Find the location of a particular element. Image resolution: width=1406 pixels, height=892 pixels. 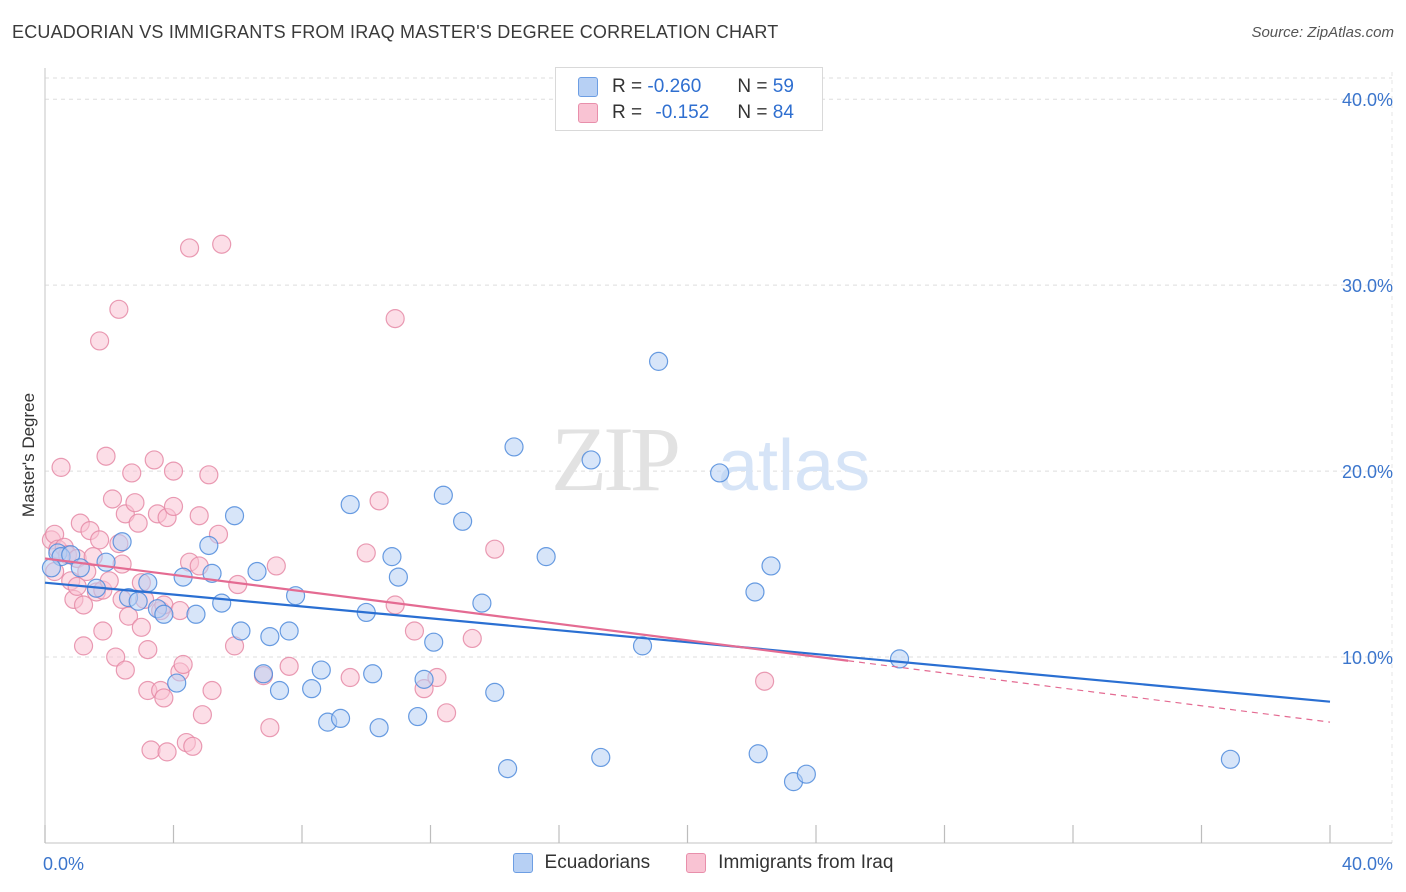

legend-row-ecuadorians: R = -0.260 N = 59 is located at coordinates (686, 87).